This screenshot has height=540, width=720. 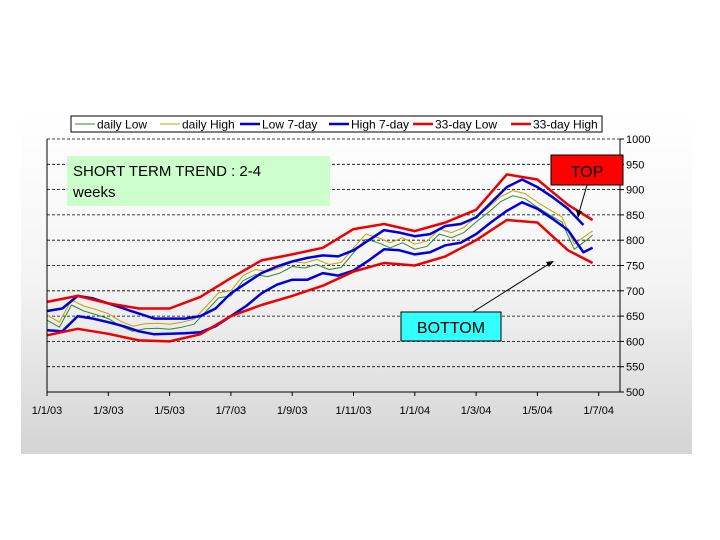 What do you see at coordinates (94, 192) in the screenshot?
I see `trend-text-line2: weeks` at bounding box center [94, 192].